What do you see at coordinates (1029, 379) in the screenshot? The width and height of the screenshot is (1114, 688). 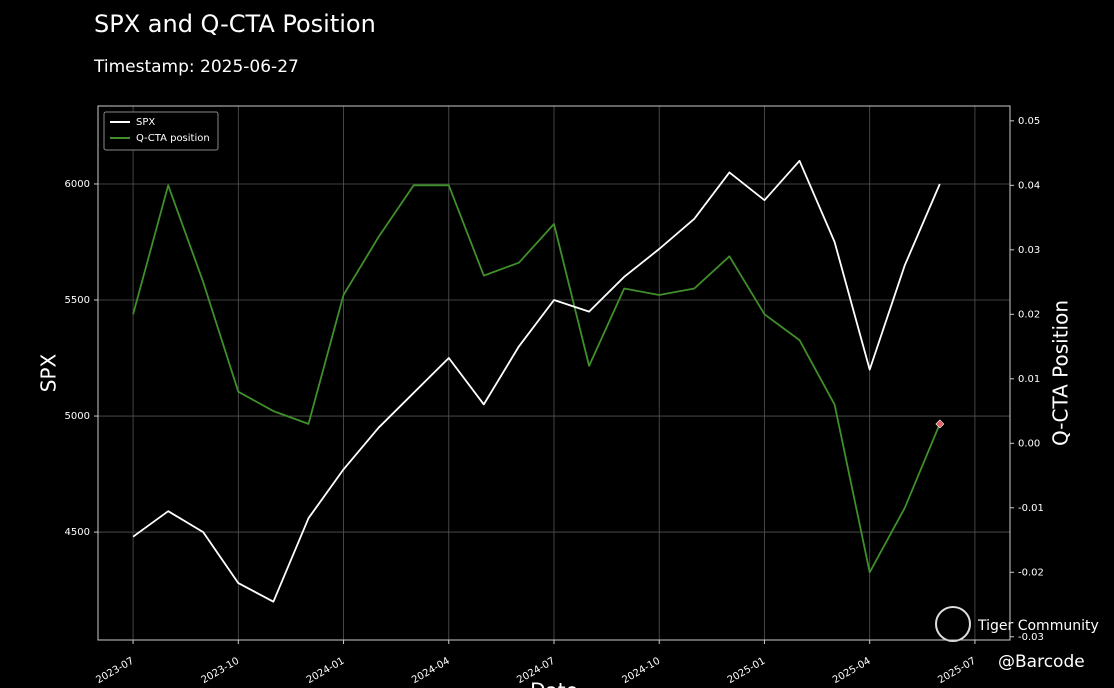 I see `y2-tick-label: 0.01` at bounding box center [1029, 379].